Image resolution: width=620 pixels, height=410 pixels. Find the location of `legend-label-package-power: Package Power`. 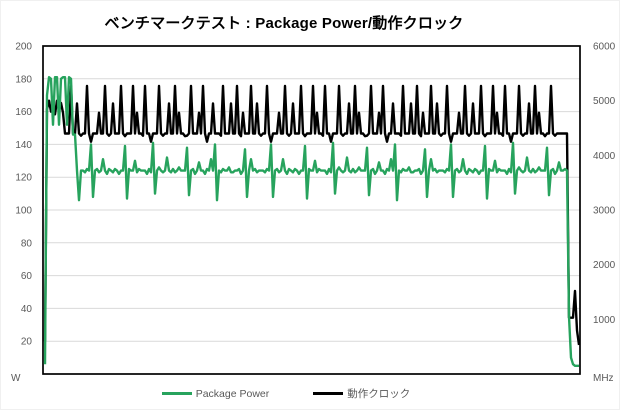

legend-label-package-power: Package Power is located at coordinates (232, 393).